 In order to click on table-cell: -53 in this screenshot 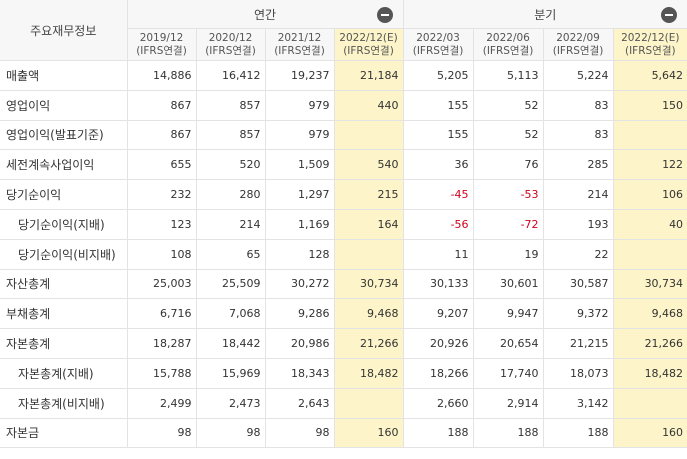, I will do `click(508, 194)`.